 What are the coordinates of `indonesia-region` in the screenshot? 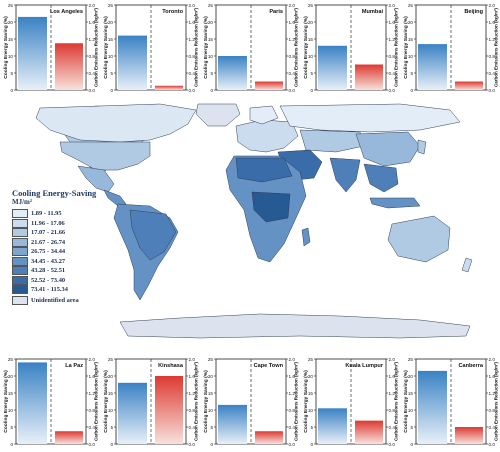 It's located at (395, 203).